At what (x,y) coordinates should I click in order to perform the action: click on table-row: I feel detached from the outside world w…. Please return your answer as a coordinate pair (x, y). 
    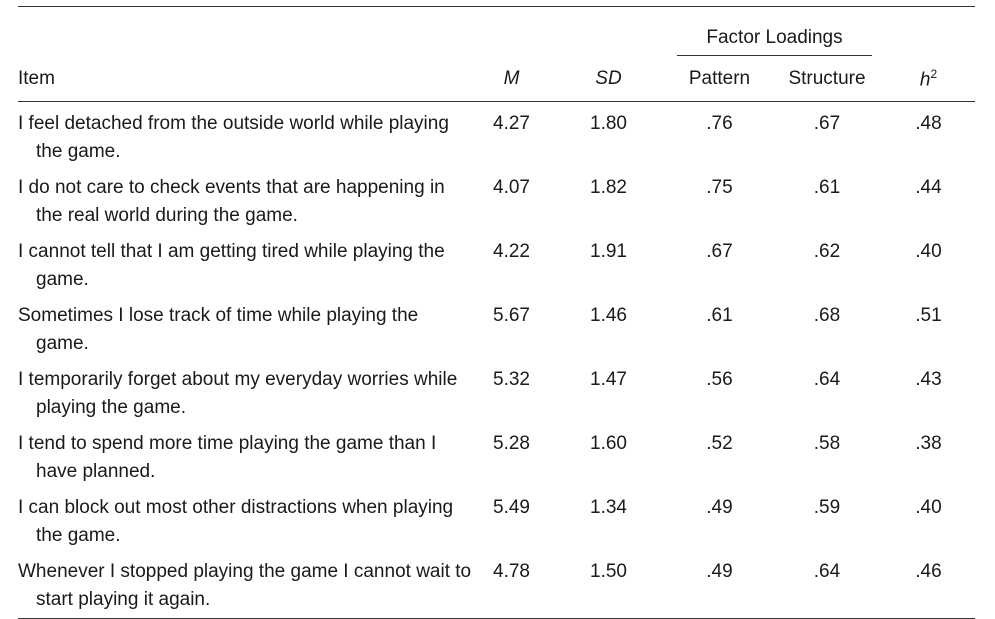
    Looking at the image, I should click on (496, 134).